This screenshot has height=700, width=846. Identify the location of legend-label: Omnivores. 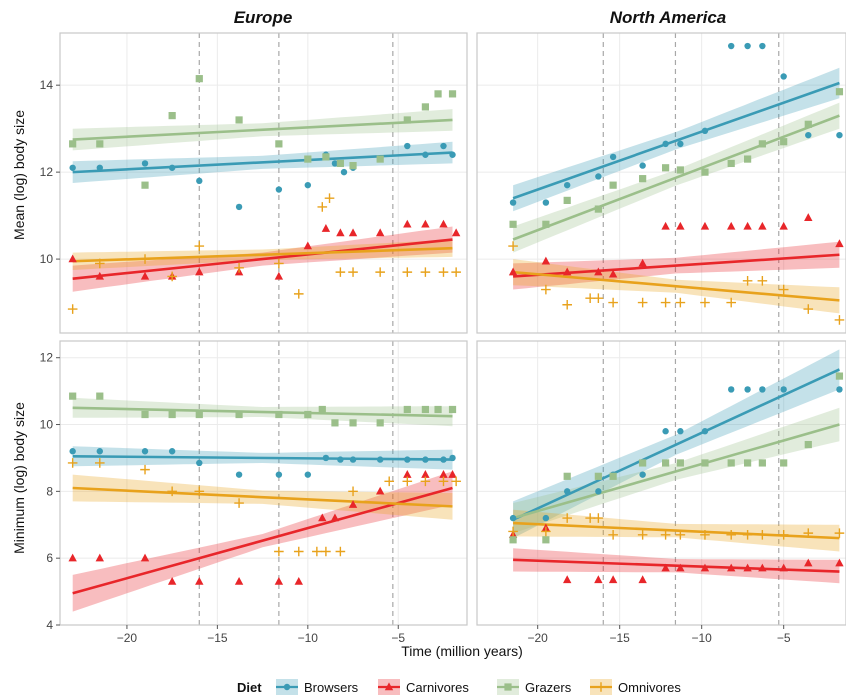
(649, 687).